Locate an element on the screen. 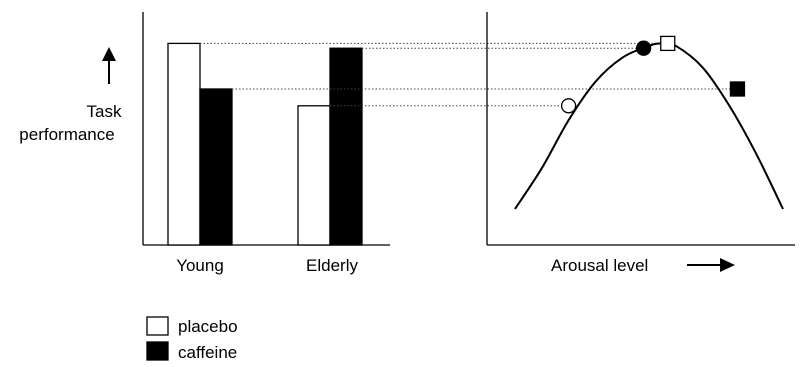 This screenshot has width=800, height=367. legend: placebo caffeine is located at coordinates (192, 339).